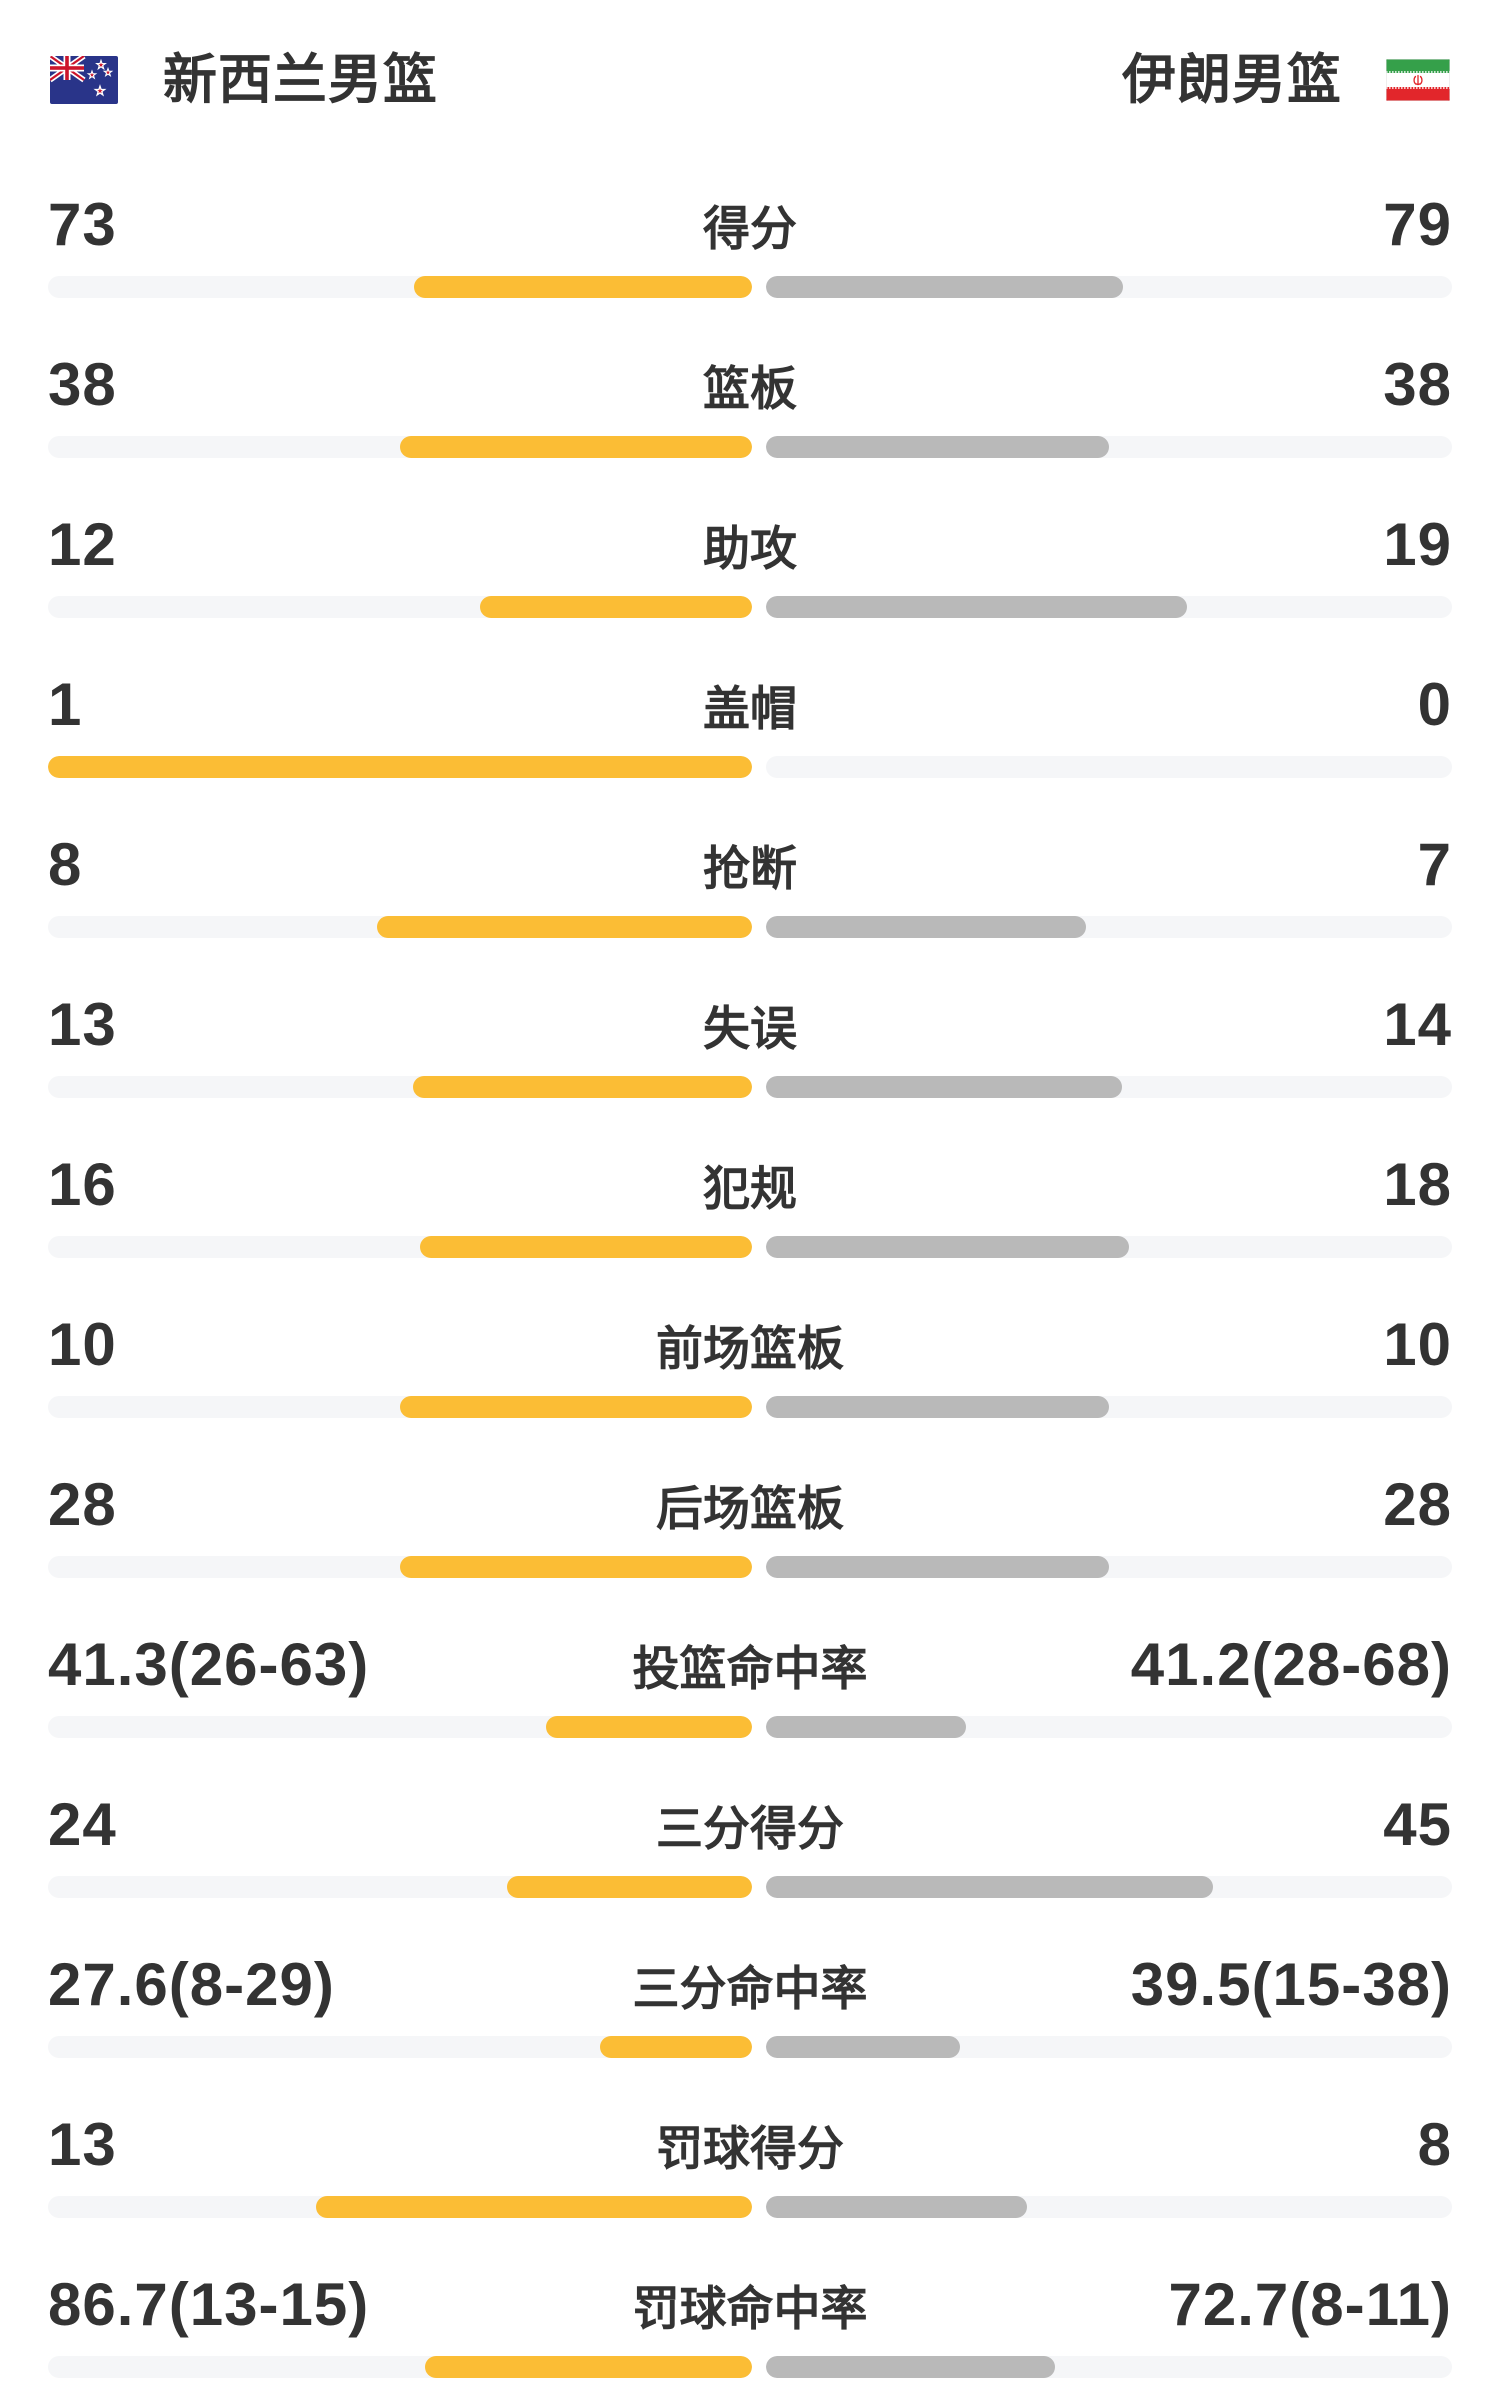  I want to click on away-value: 19, so click(1417, 544).